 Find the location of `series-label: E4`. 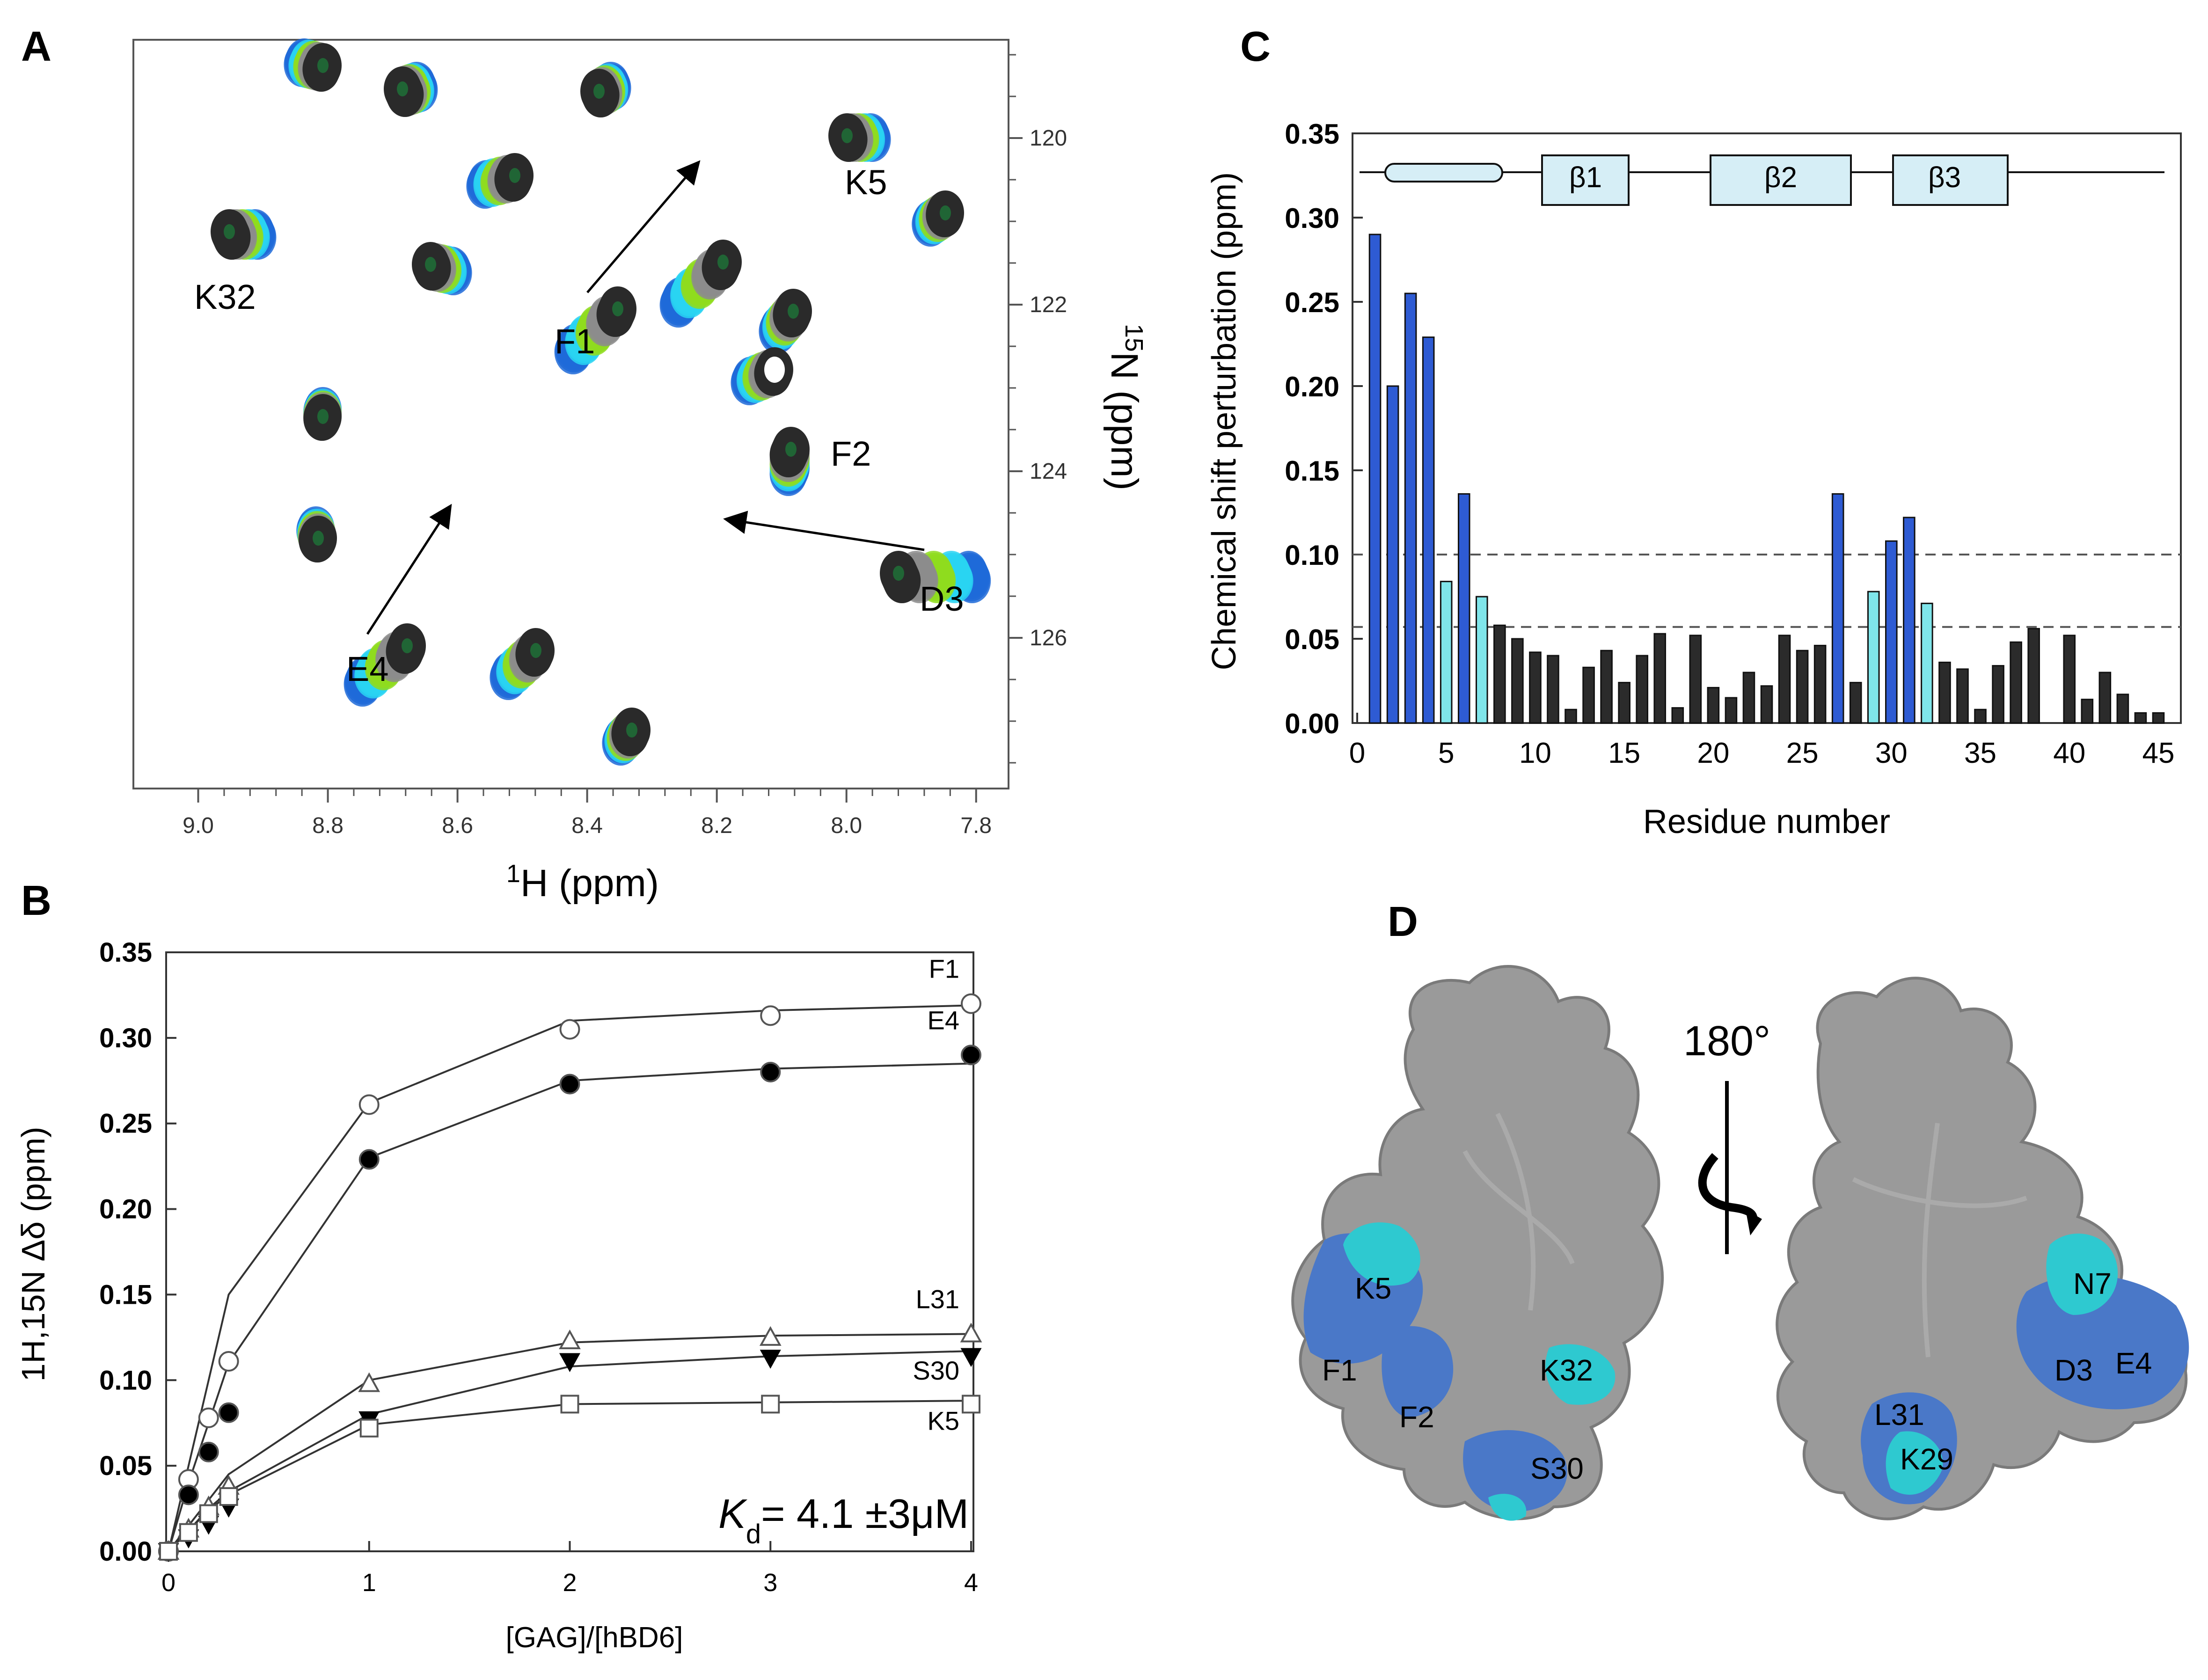

series-label: E4 is located at coordinates (944, 1020).